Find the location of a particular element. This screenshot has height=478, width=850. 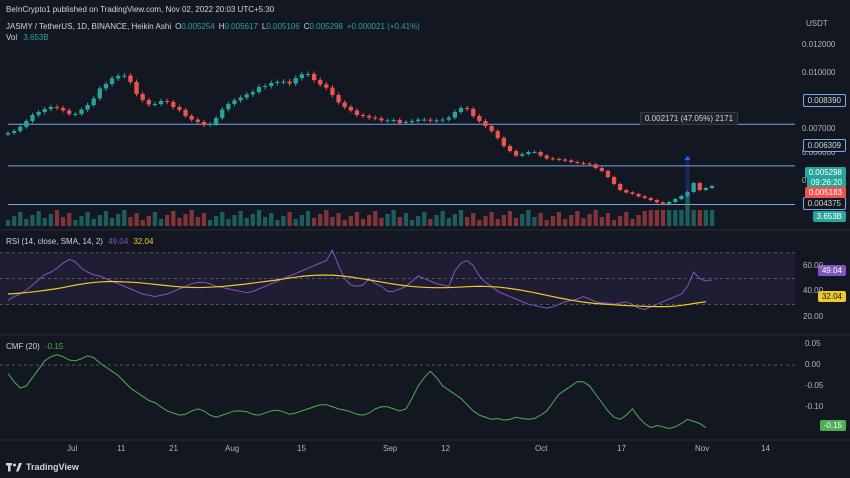

volume-axis-label: 3.653B is located at coordinates (829, 216).